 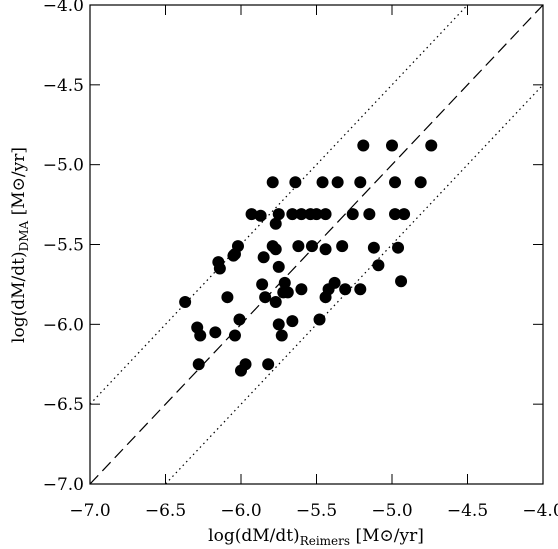 I want to click on x-tick-label: −6.0, so click(x=240, y=511).